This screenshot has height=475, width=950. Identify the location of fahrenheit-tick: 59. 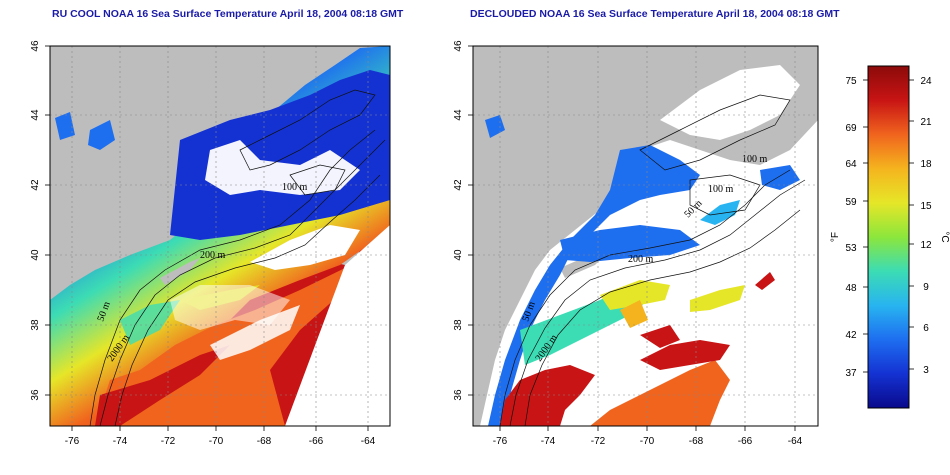
(851, 202).